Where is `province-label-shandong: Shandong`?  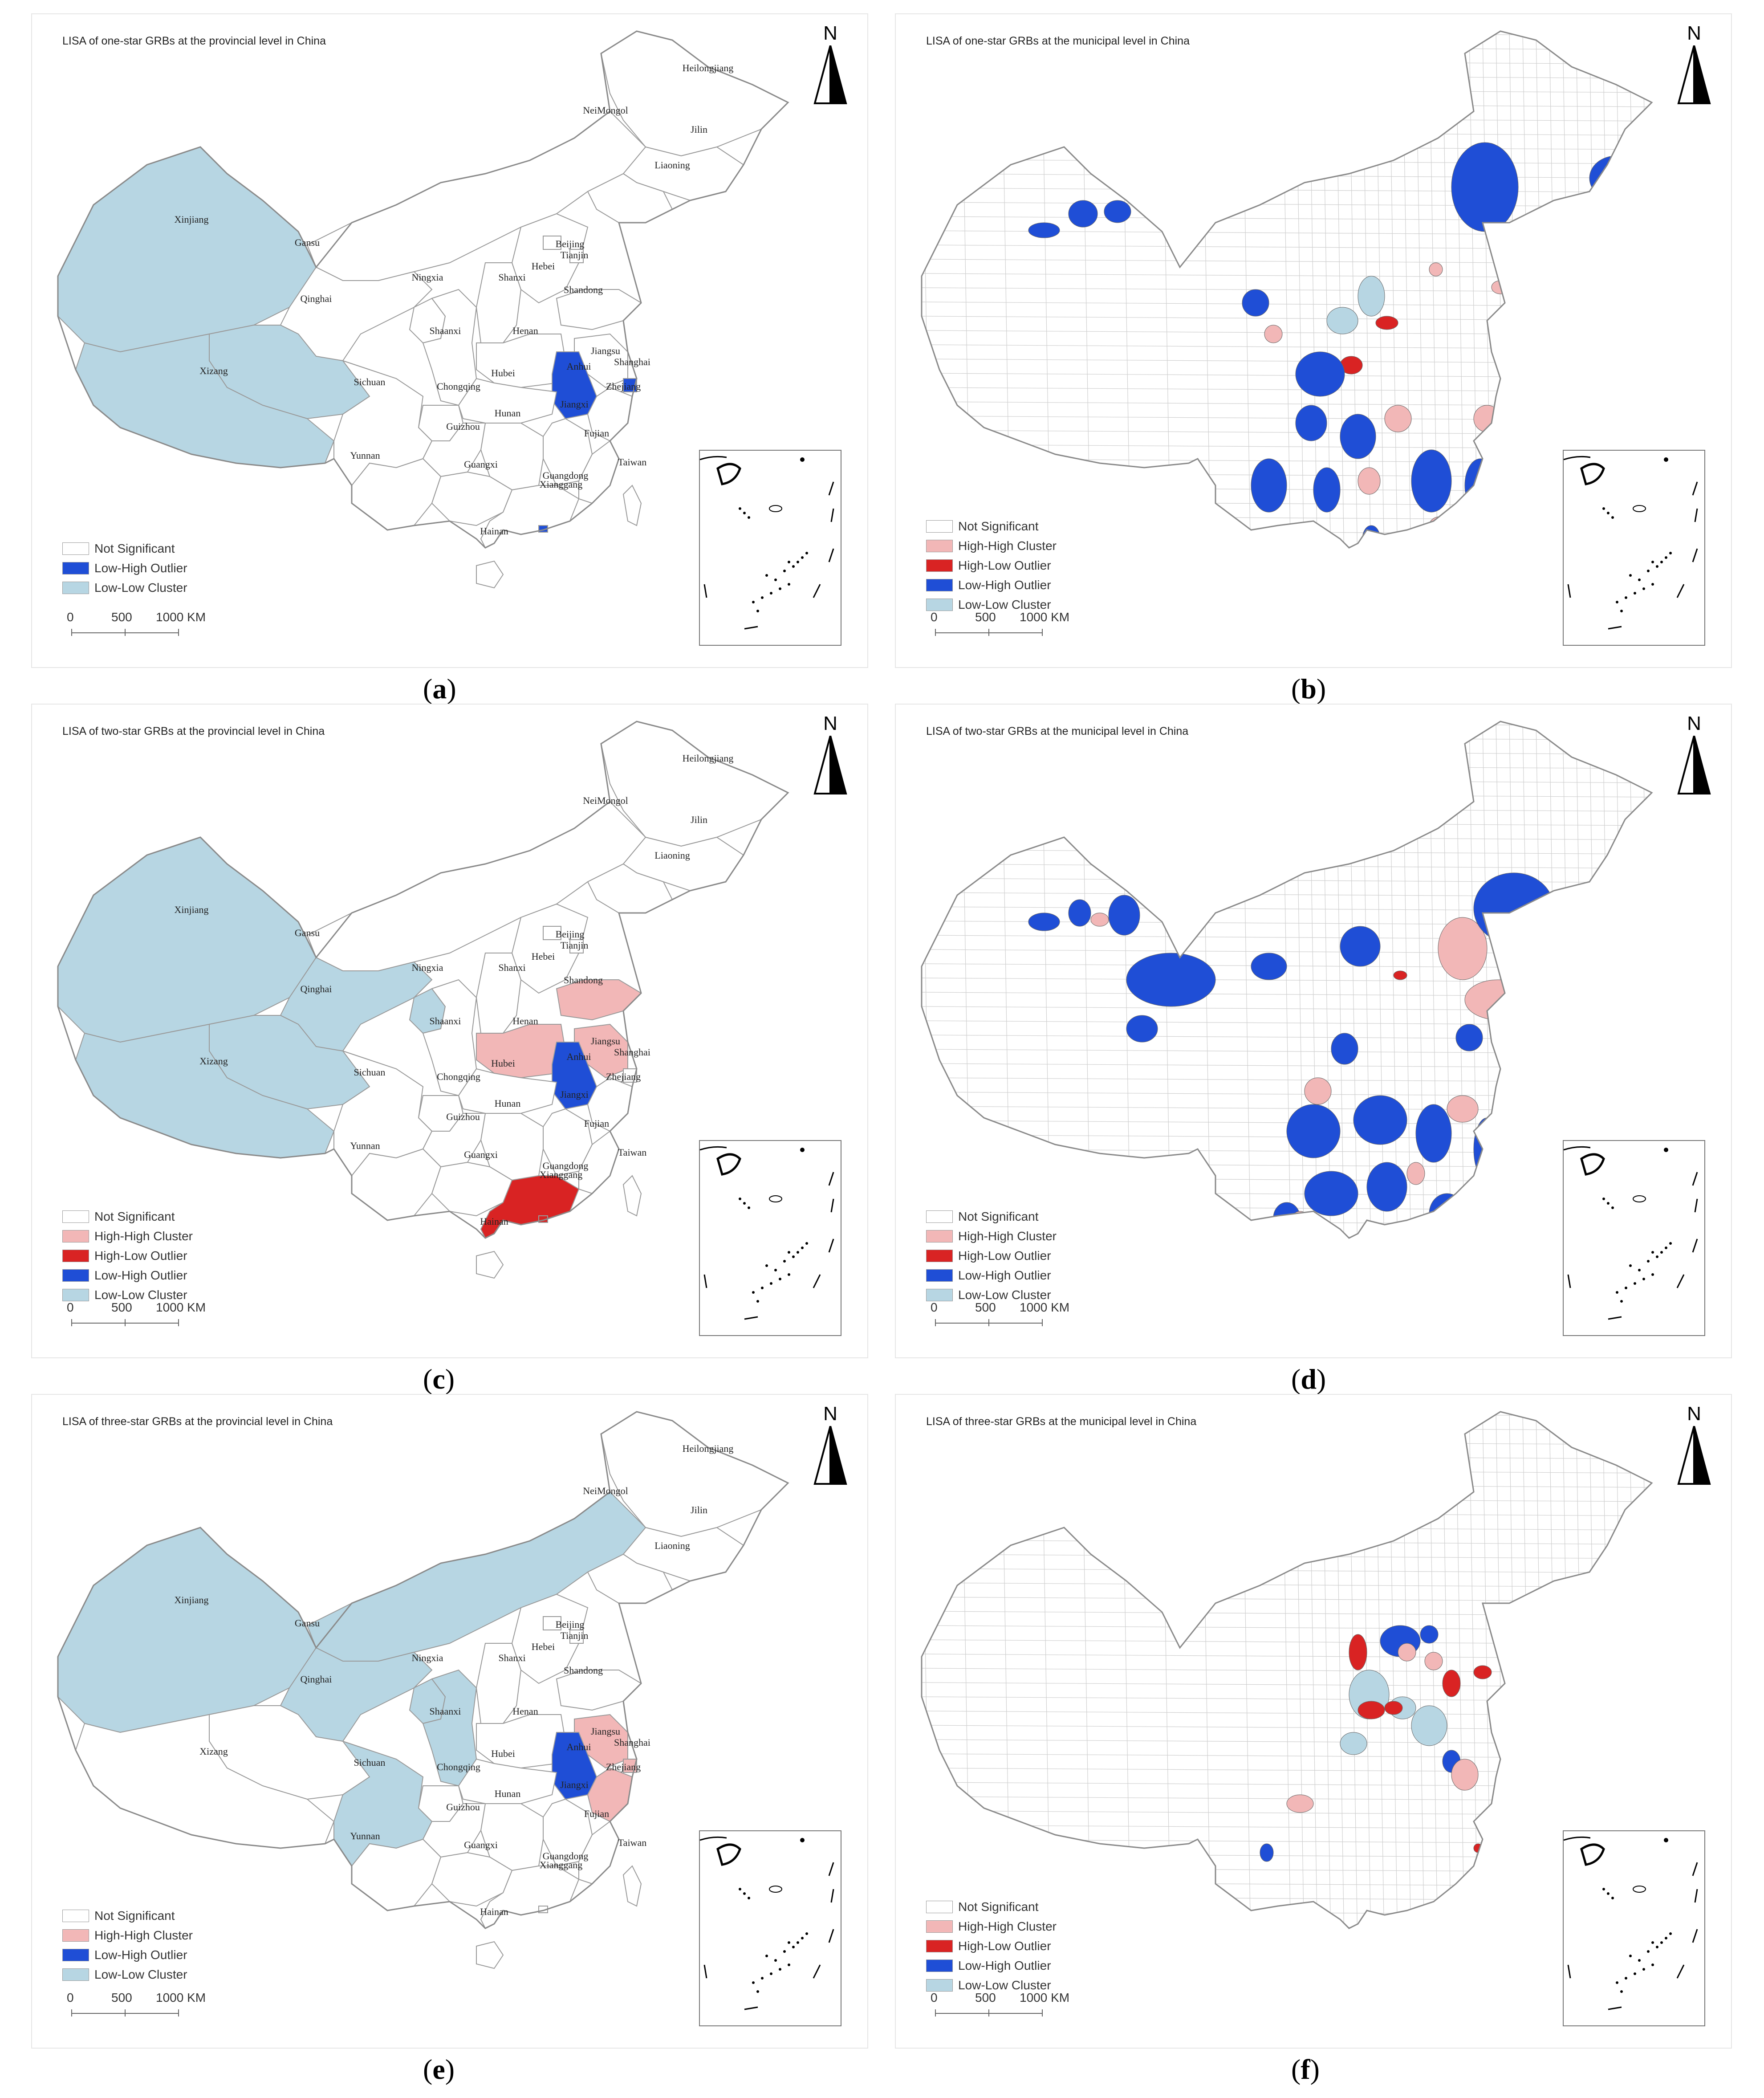 province-label-shandong: Shandong is located at coordinates (583, 1670).